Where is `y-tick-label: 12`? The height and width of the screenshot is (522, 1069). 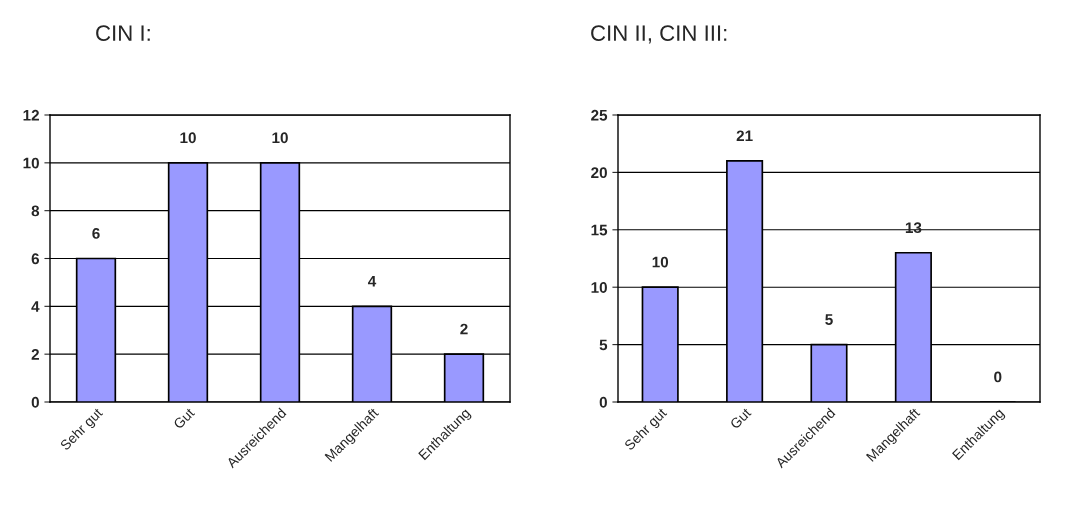
y-tick-label: 12 is located at coordinates (31, 115).